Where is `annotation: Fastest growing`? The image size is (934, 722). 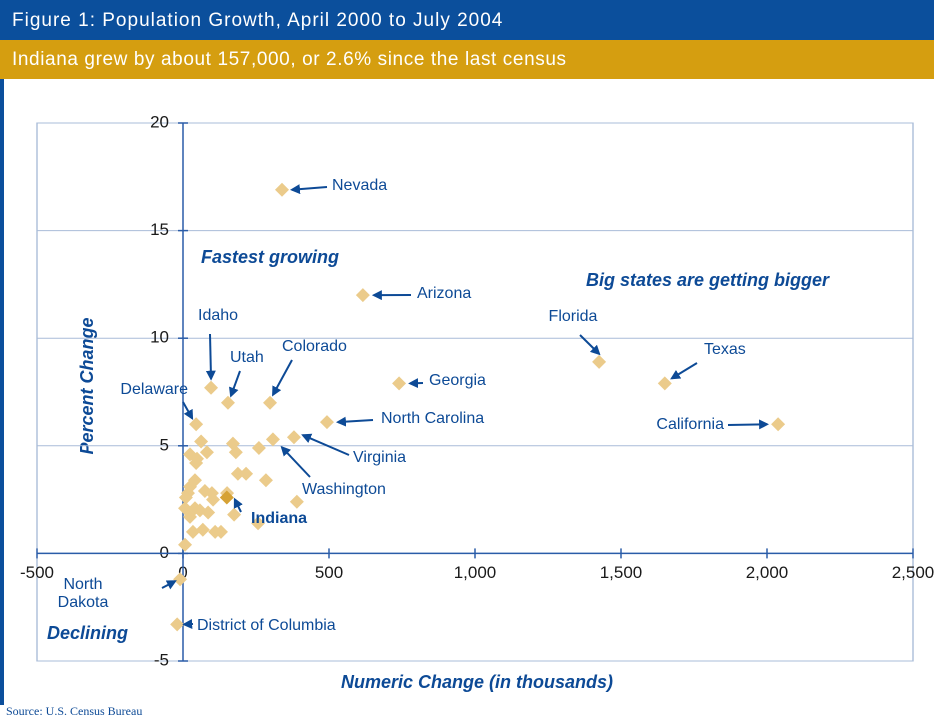
annotation: Fastest growing is located at coordinates (270, 257).